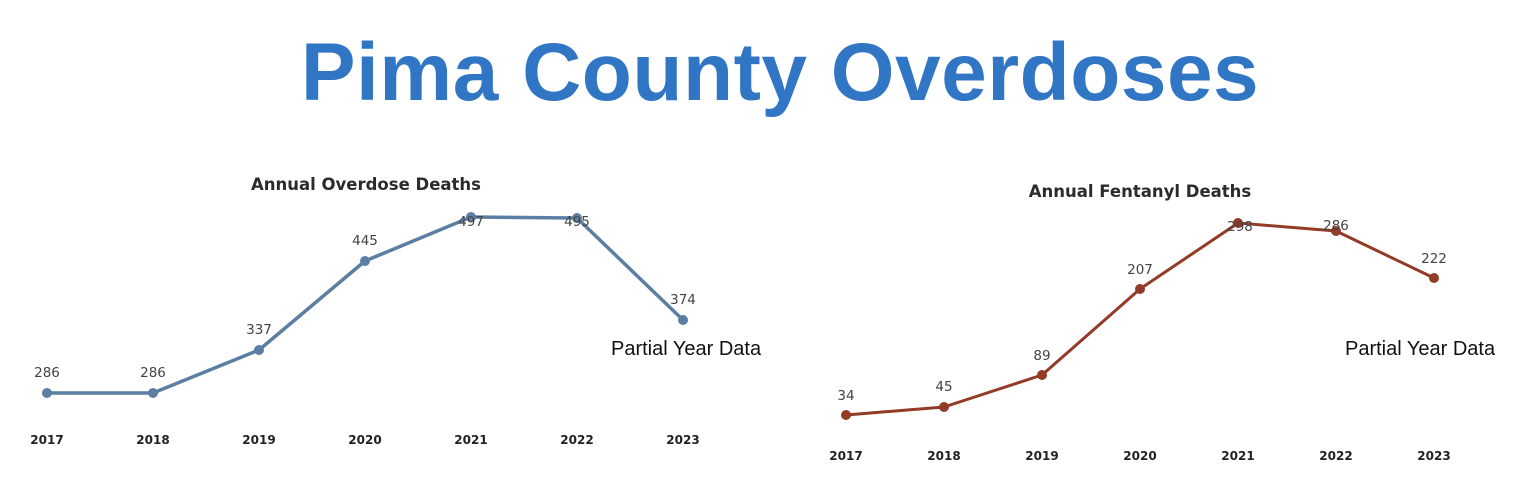 The image size is (1521, 500). I want to click on fentanyl-chart-title: Annual Fentanyl Deaths, so click(1140, 191).